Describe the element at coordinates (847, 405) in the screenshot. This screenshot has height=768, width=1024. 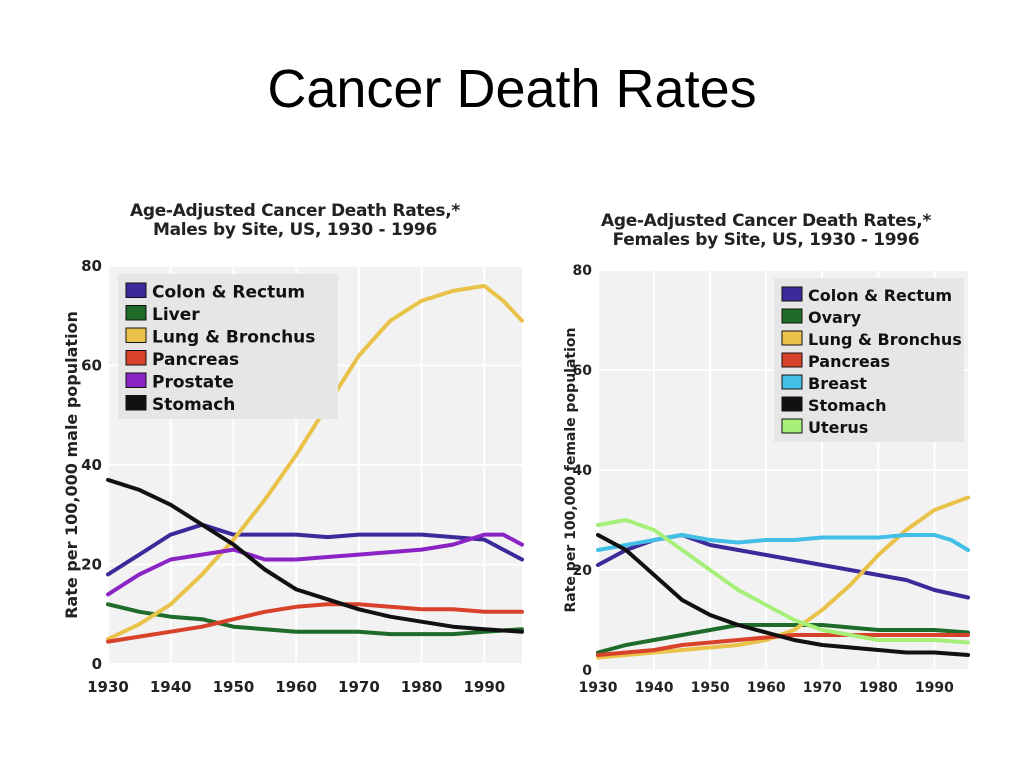
I see `females-legend-label: Stomach` at that location.